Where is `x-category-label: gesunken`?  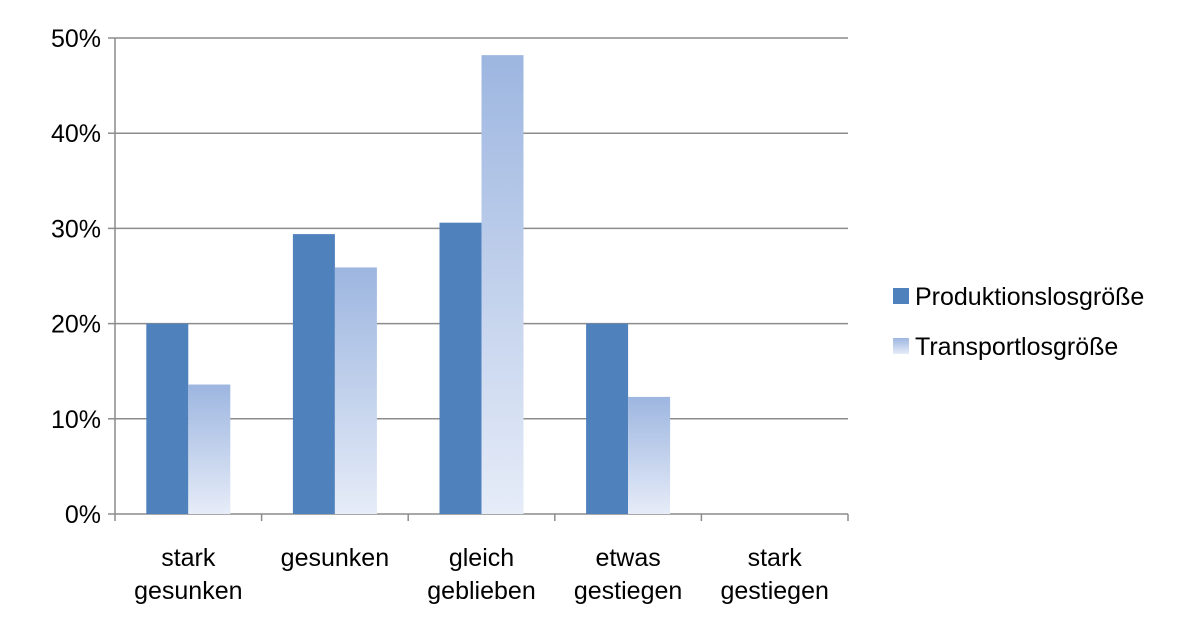
x-category-label: gesunken is located at coordinates (335, 558).